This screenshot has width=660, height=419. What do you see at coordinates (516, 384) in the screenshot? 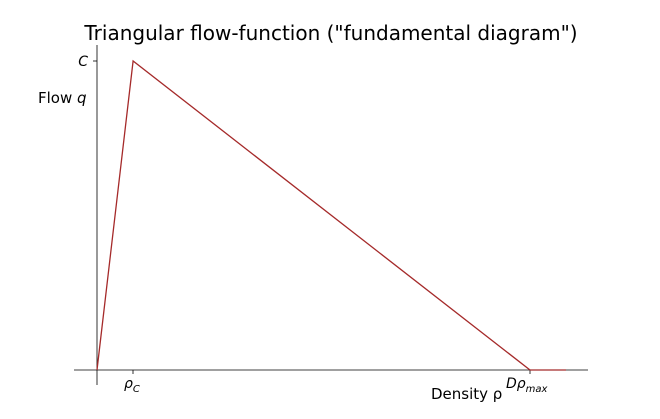
I see `x-tick-label-d-rho-max-main: Dρ` at bounding box center [516, 384].